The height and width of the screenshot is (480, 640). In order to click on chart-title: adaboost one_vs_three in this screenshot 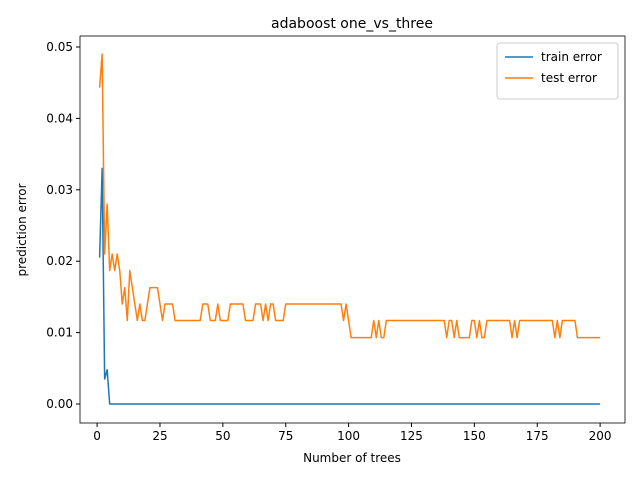, I will do `click(352, 24)`.